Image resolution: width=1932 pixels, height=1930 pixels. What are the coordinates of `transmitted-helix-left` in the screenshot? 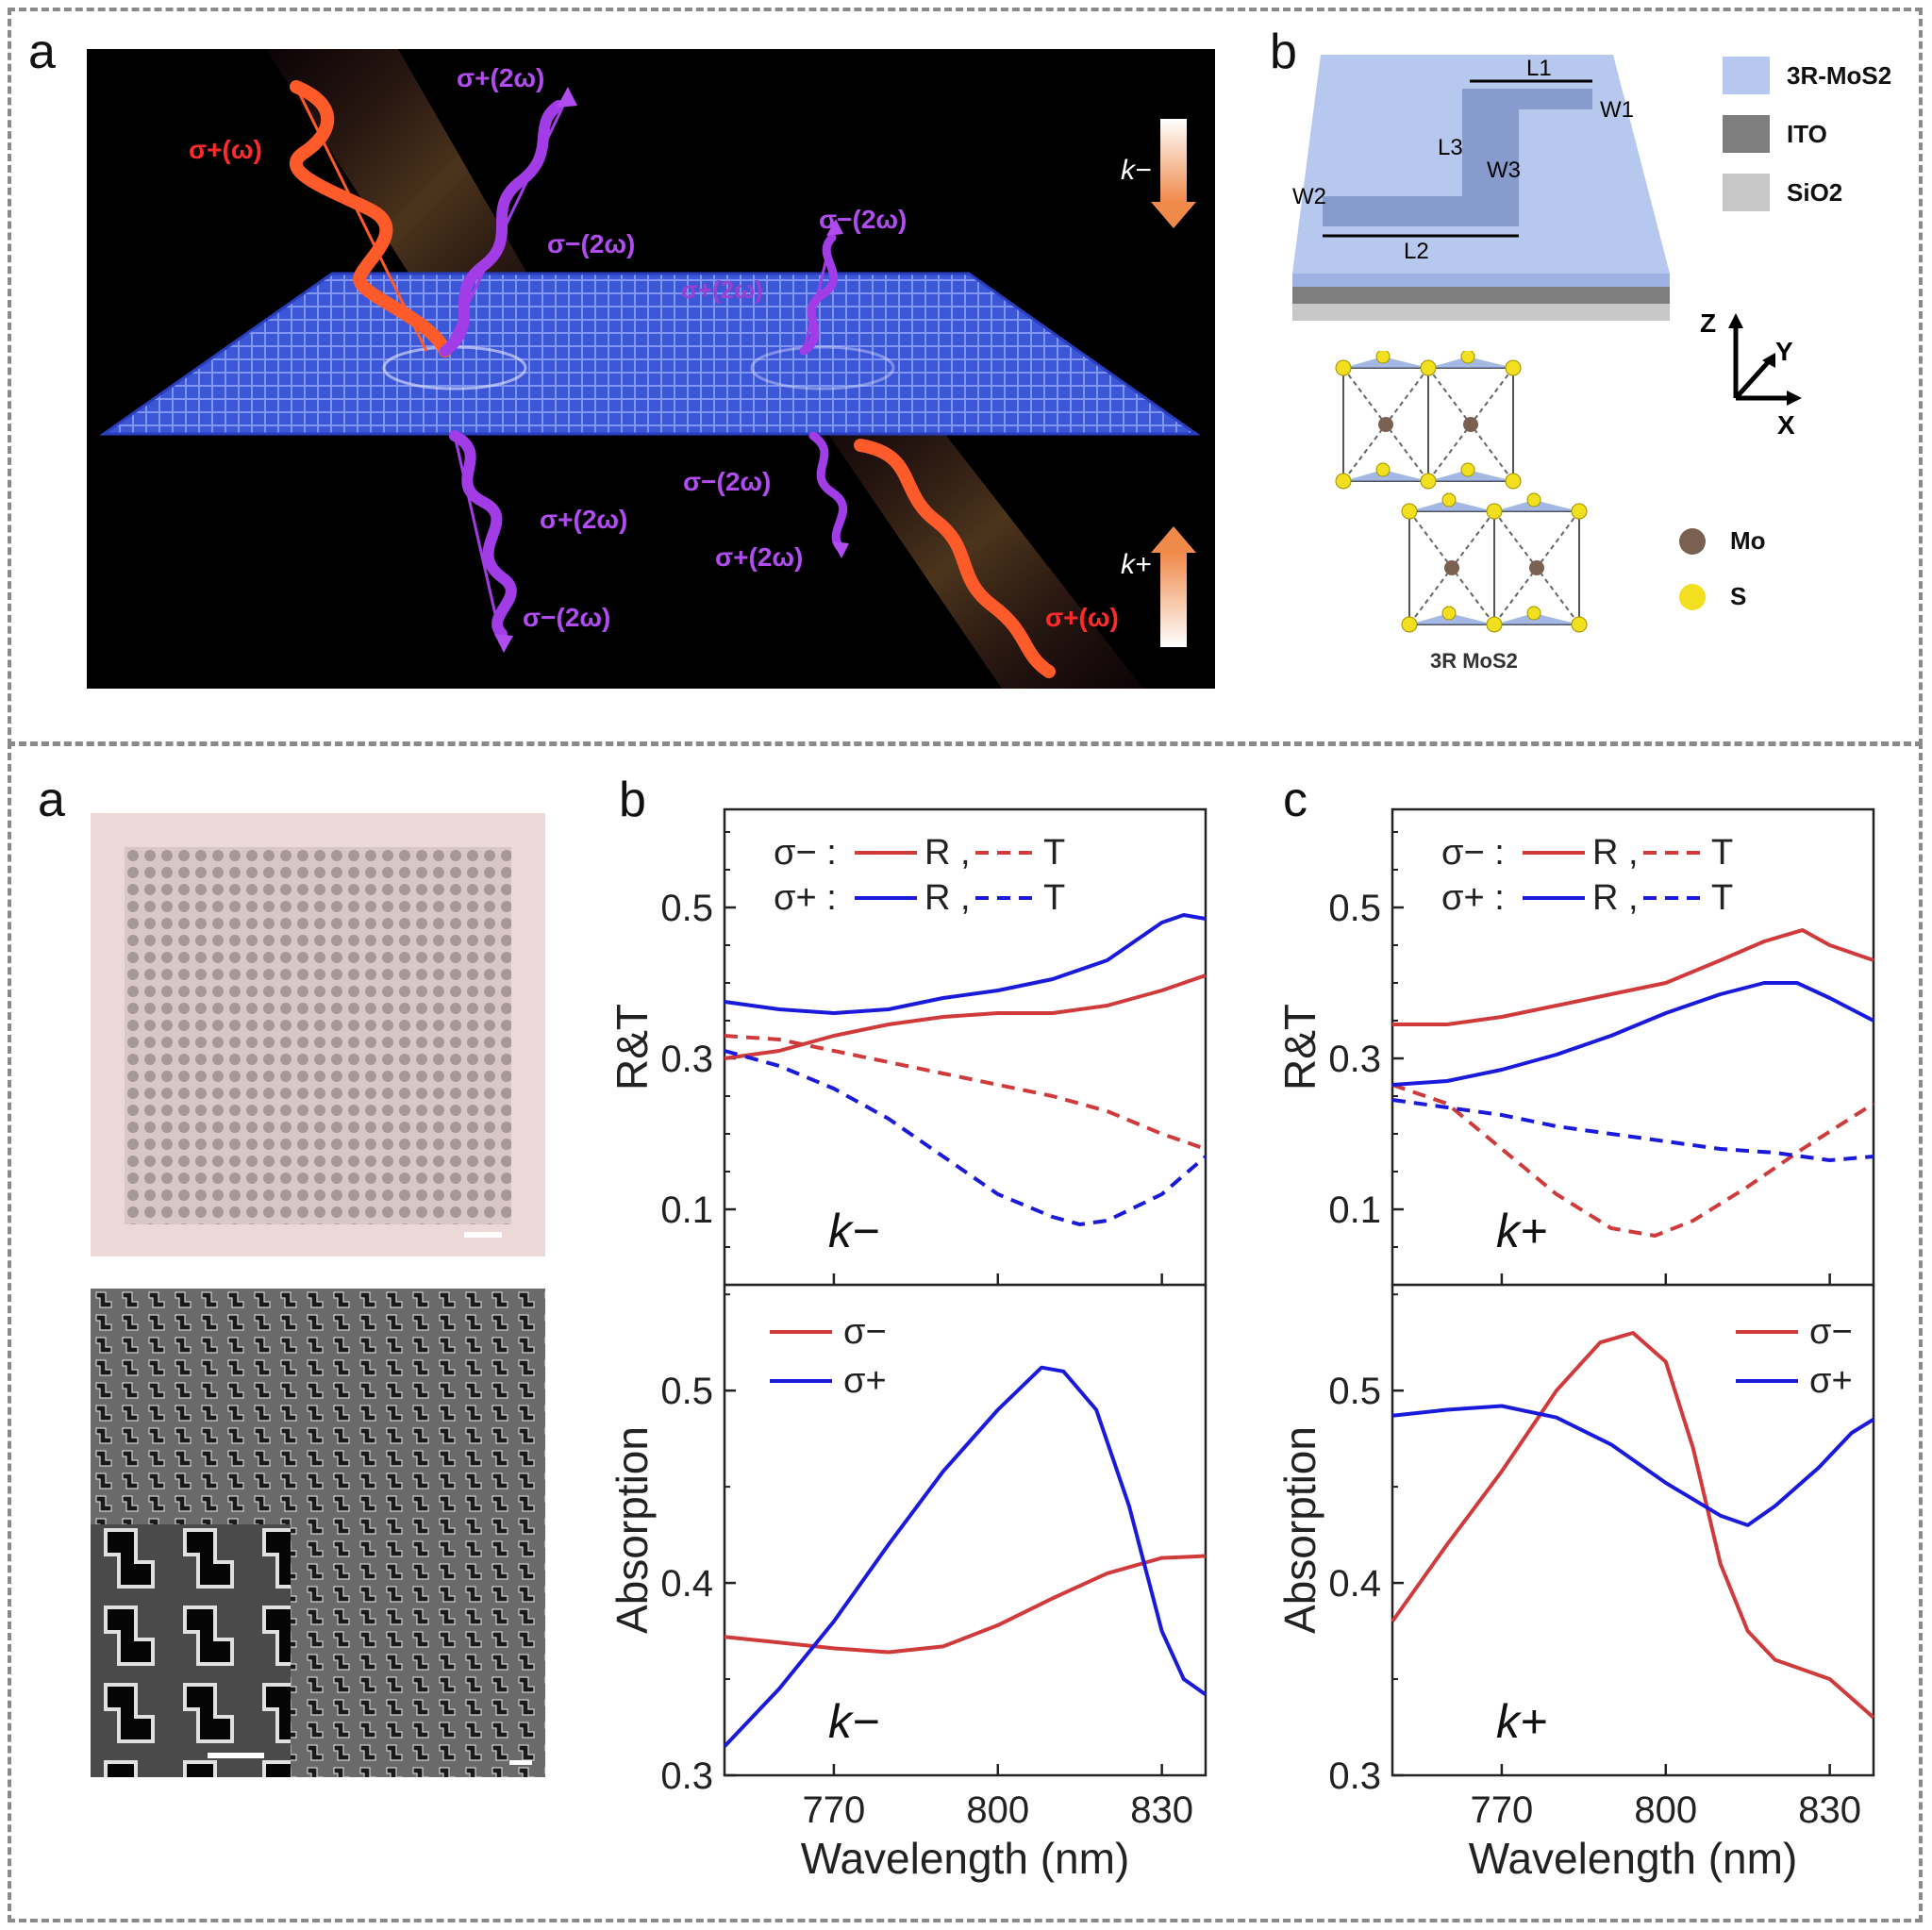 It's located at (483, 535).